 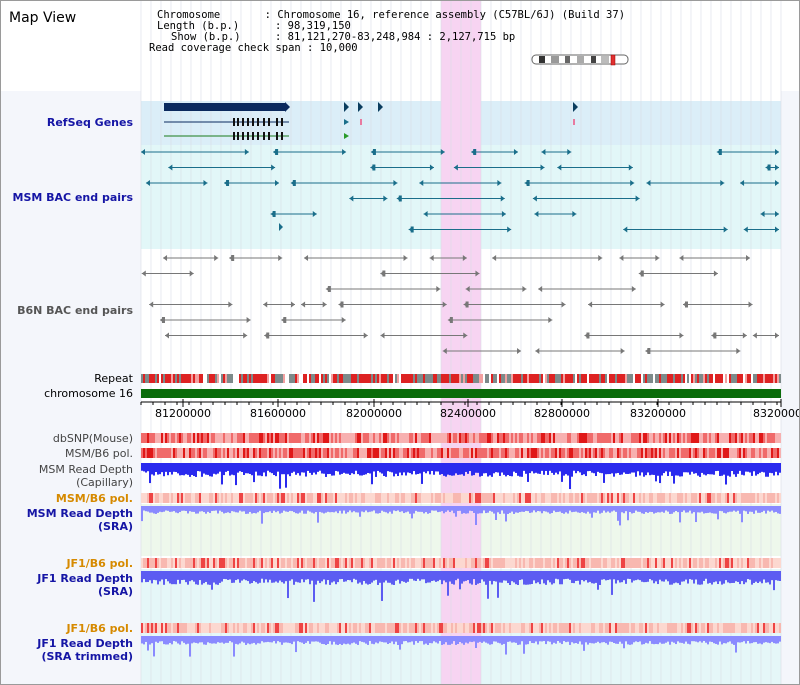 I want to click on b6n-bac-track, so click(x=460, y=304).